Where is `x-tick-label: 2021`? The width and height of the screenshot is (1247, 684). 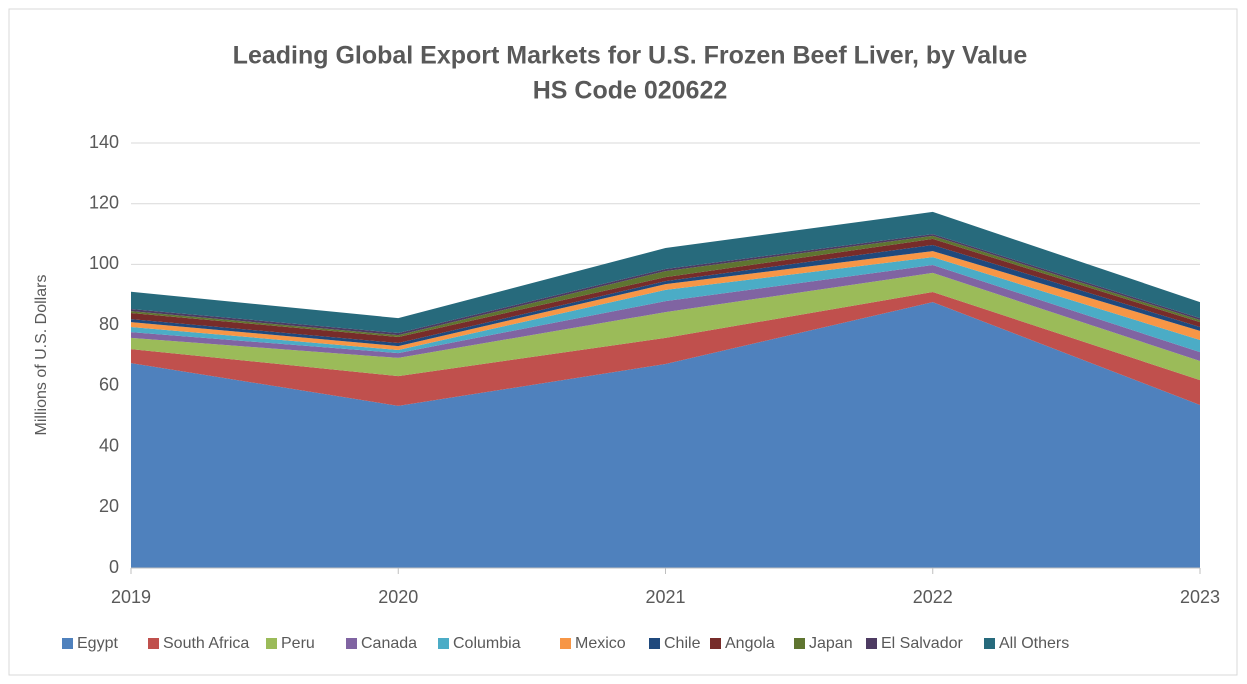
x-tick-label: 2021 is located at coordinates (665, 597).